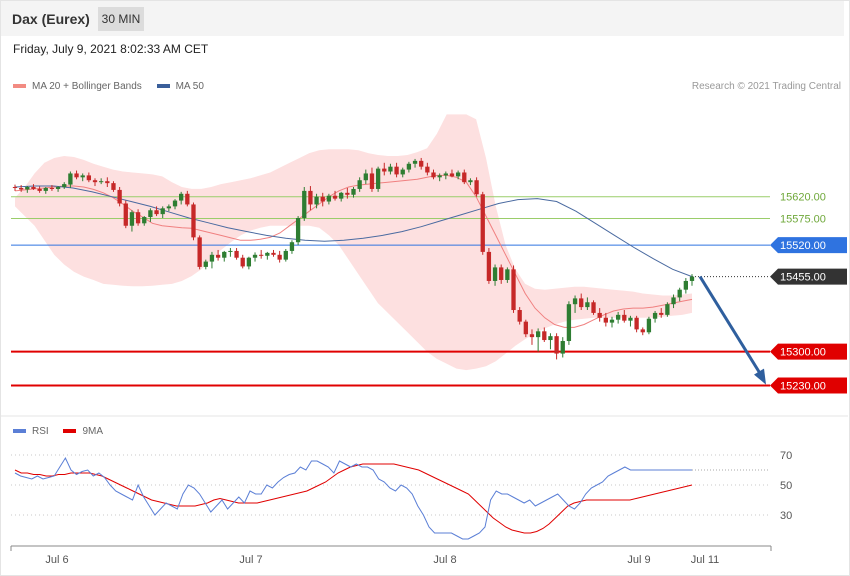 The height and width of the screenshot is (576, 850). Describe the element at coordinates (786, 516) in the screenshot. I see `rsi-tick-label: 30` at that location.